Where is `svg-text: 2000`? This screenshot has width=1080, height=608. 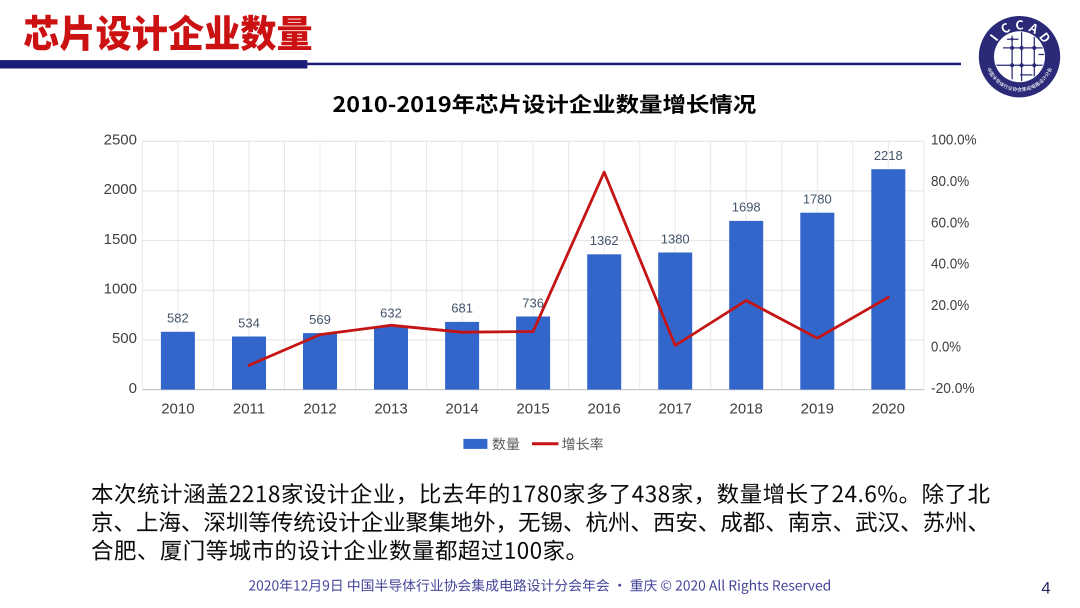
svg-text: 2000 is located at coordinates (120, 189).